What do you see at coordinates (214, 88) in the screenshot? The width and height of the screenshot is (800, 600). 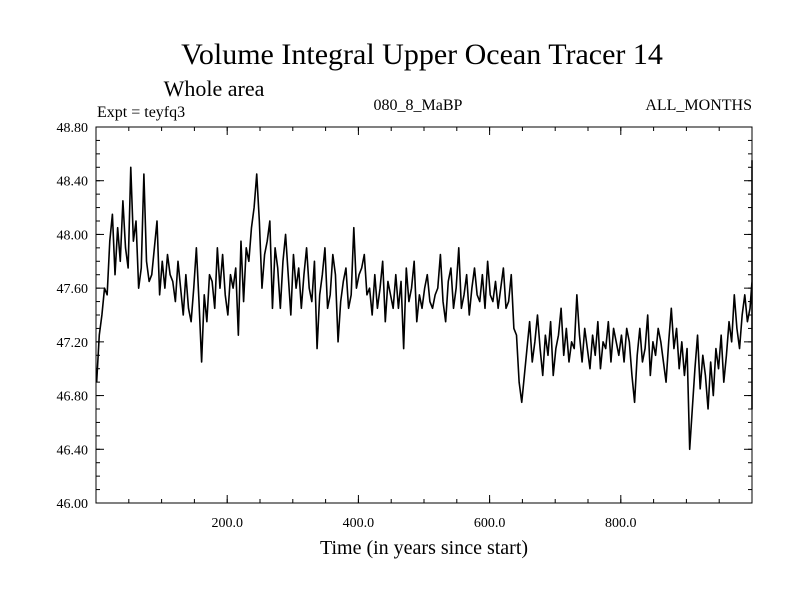 I see `chart-subtitle: Whole area` at bounding box center [214, 88].